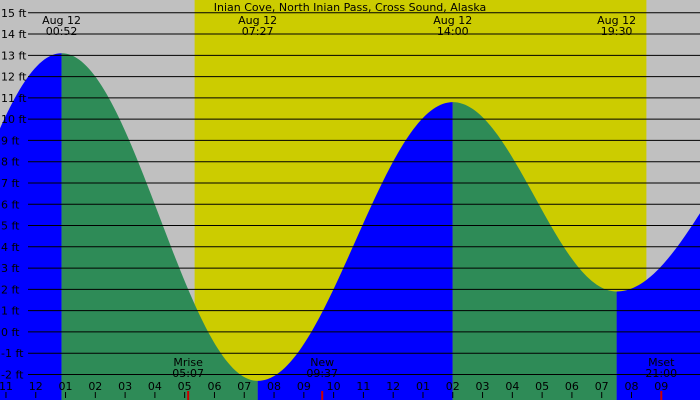 The width and height of the screenshot is (700, 400). Describe the element at coordinates (10, 204) in the screenshot. I see `y-tick-label: 6 ft` at that location.